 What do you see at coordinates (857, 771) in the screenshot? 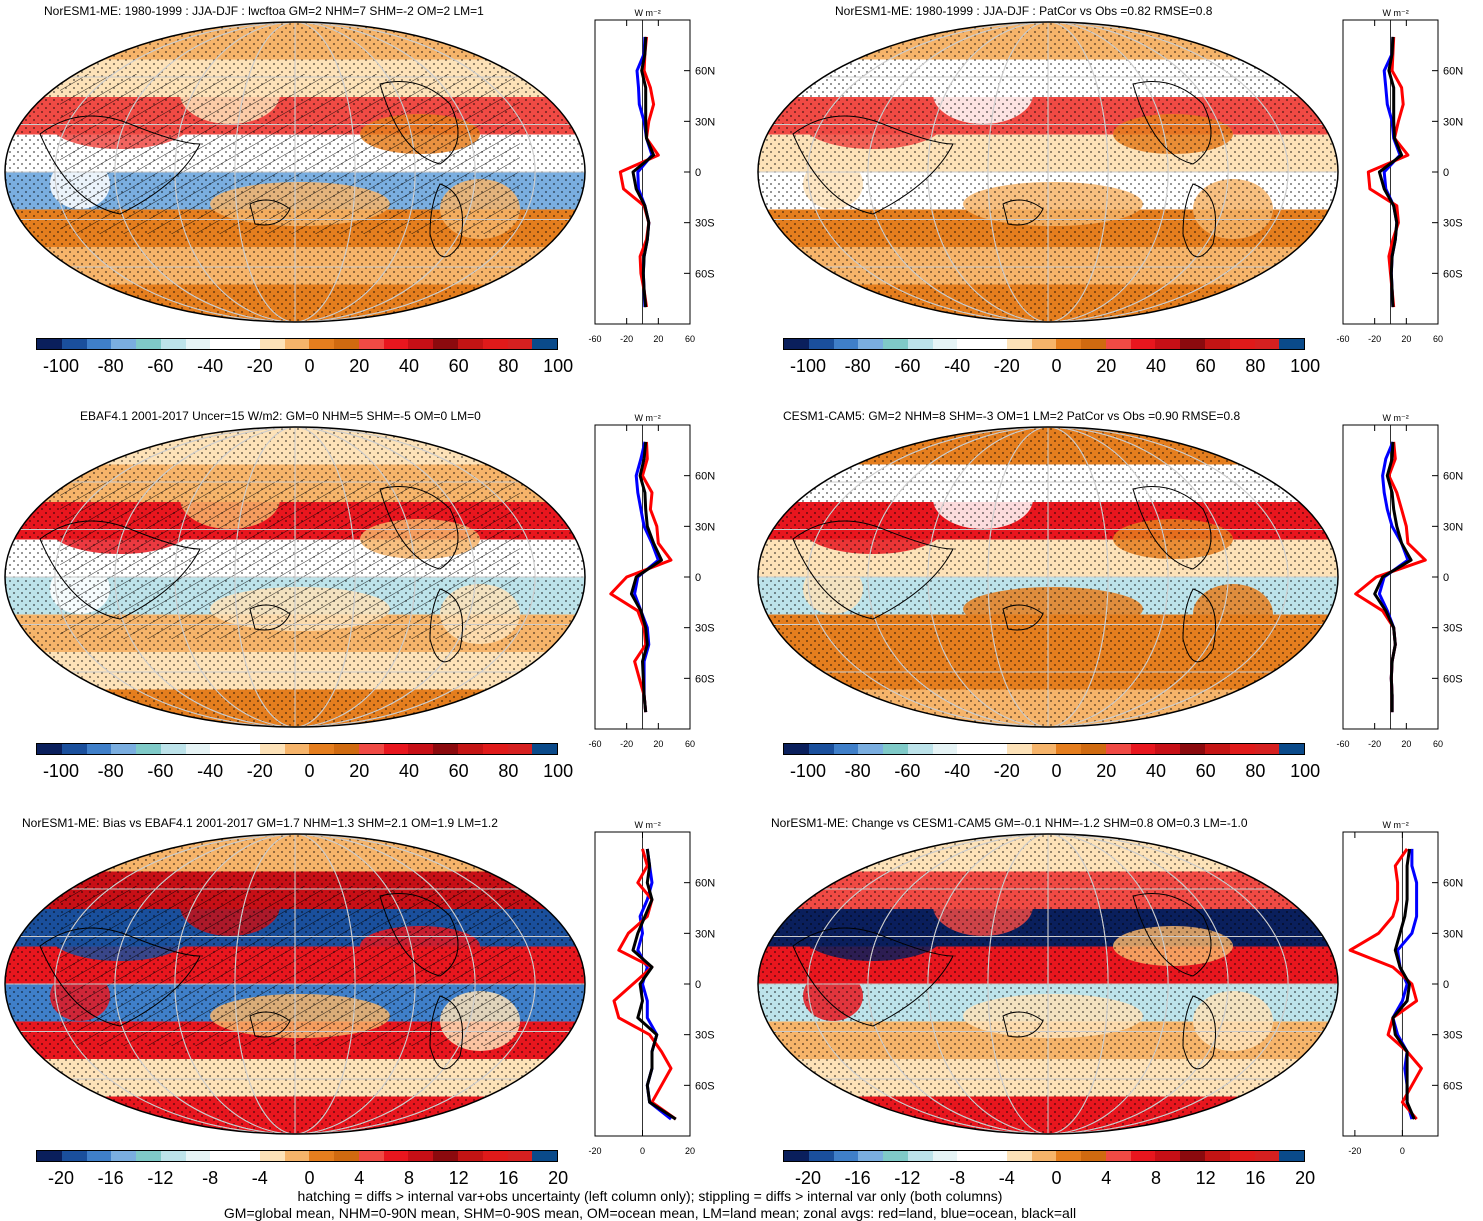
I see `colorbar-tick-label: -80` at bounding box center [857, 771].